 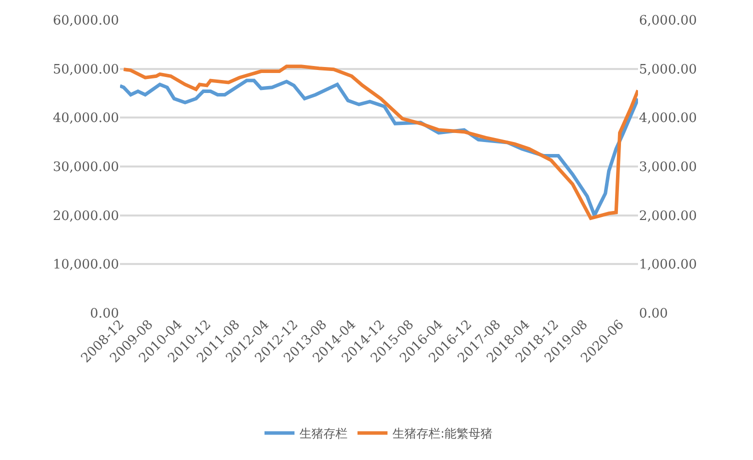 I want to click on y-tick-label: 10,000.00, so click(x=85, y=265).